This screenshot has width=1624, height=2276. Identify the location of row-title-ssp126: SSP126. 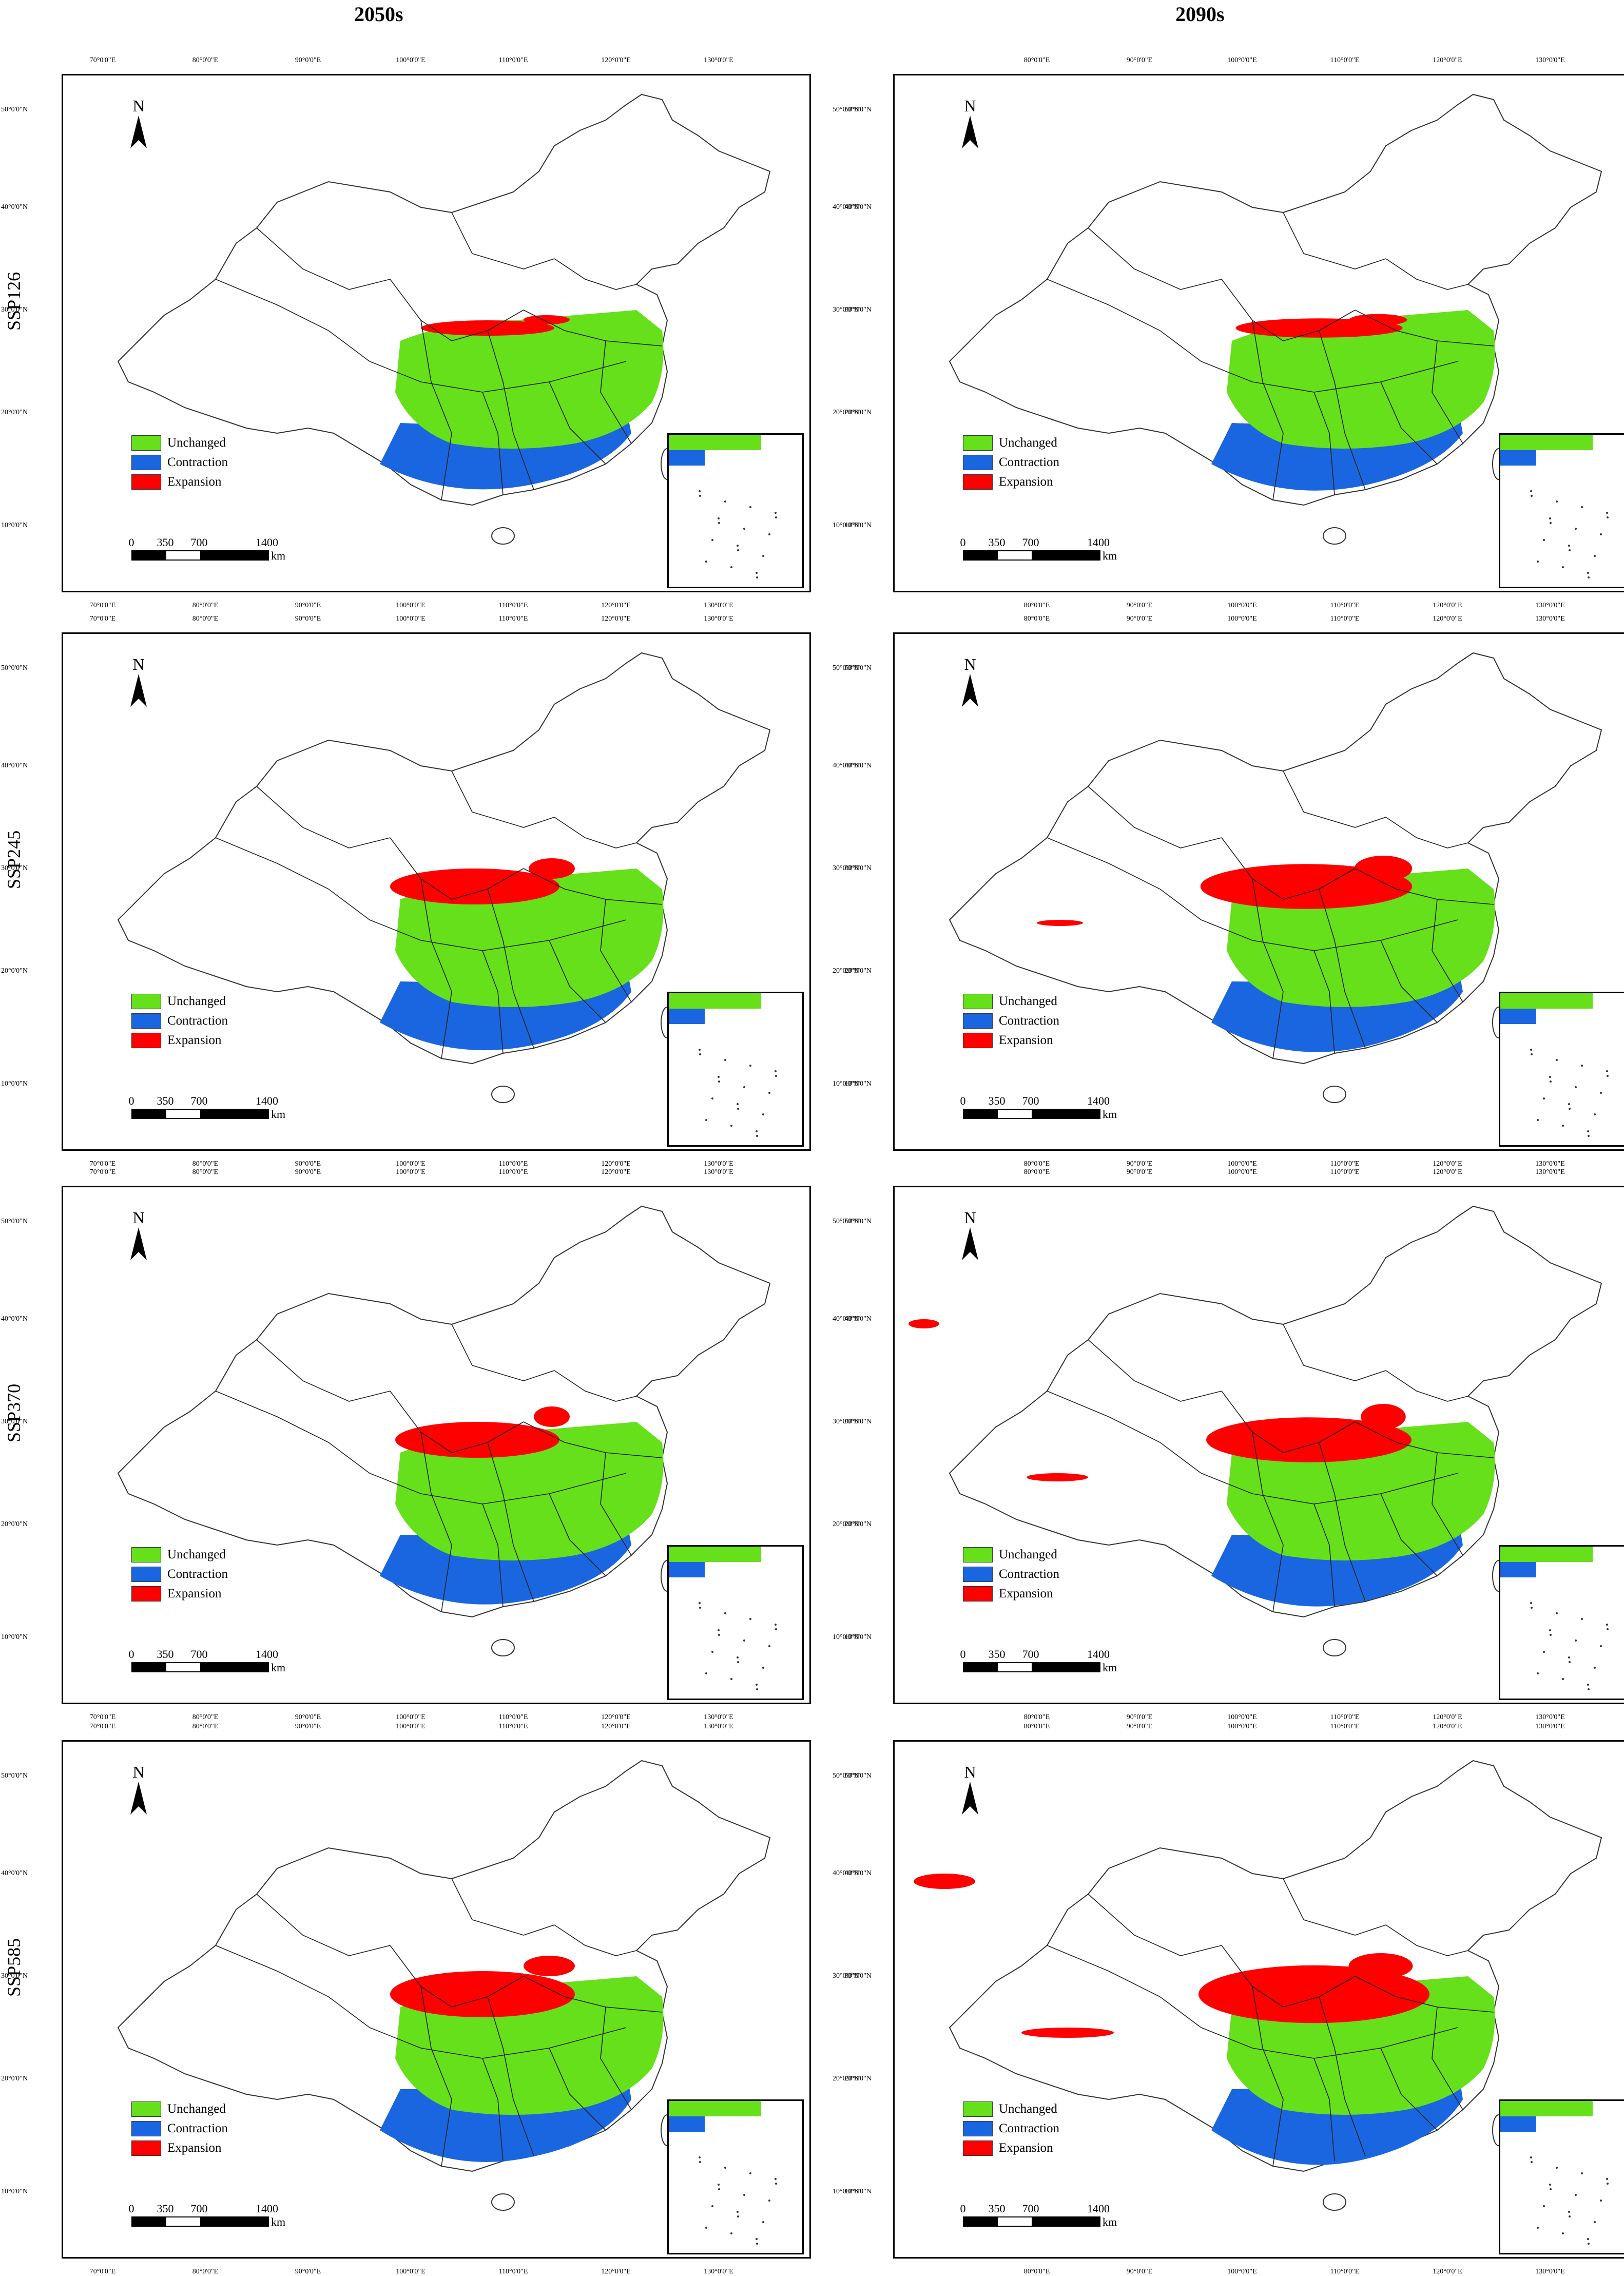
(14, 301).